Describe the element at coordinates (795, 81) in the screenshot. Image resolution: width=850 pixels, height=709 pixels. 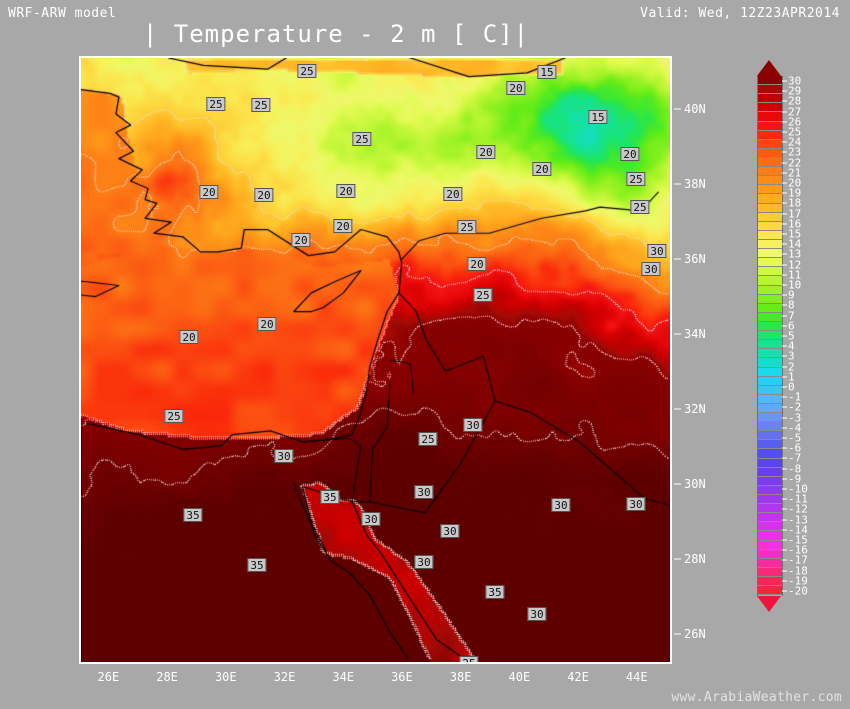
I see `colorbar-tick-label: 30` at that location.